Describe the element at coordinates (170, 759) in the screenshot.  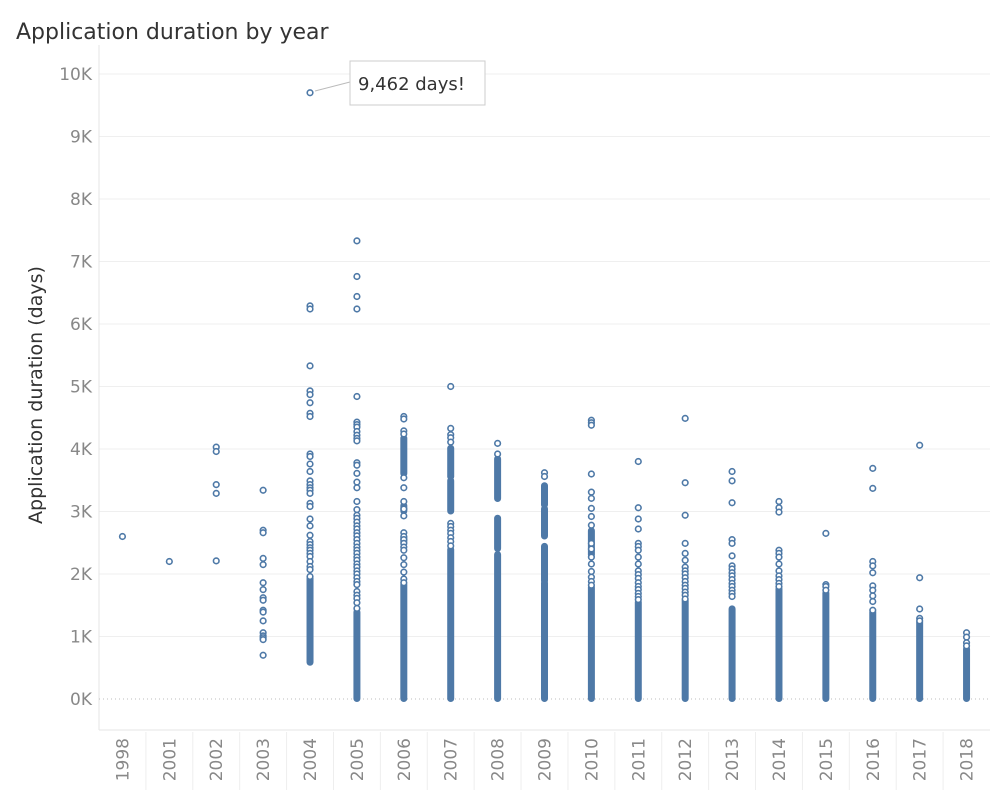
I see `x-tick-label: 2001` at that location.